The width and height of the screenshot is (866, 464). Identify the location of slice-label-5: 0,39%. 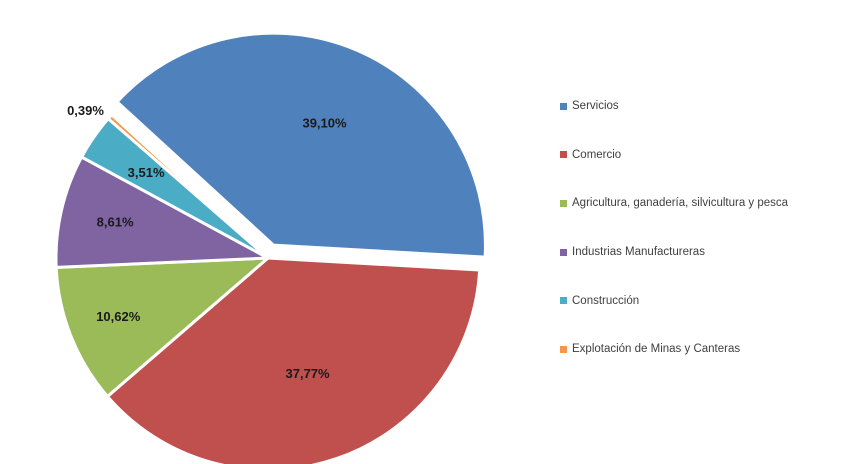
(85, 110).